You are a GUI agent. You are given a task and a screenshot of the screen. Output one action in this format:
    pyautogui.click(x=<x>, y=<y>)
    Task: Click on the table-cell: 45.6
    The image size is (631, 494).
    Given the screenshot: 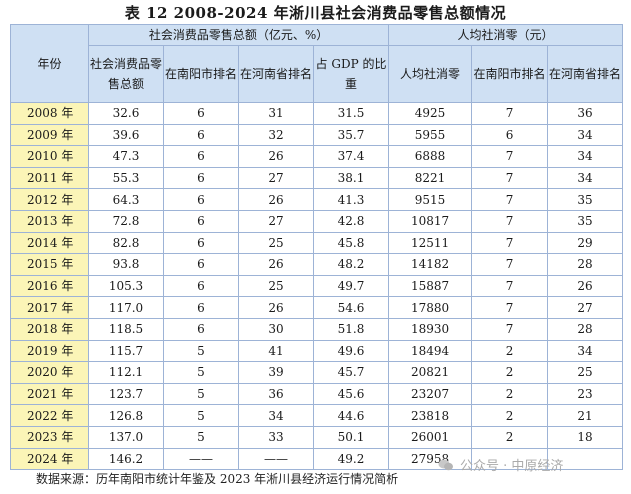 What is the action you would take?
    pyautogui.click(x=351, y=394)
    